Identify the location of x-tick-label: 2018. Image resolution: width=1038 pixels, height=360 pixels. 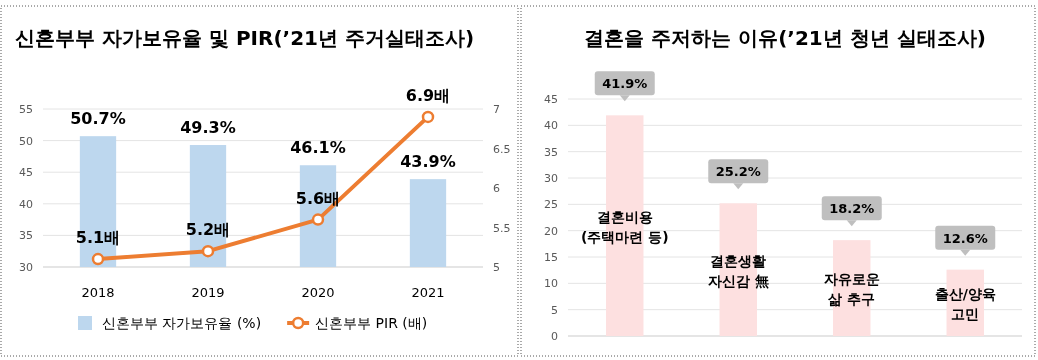
(98, 292).